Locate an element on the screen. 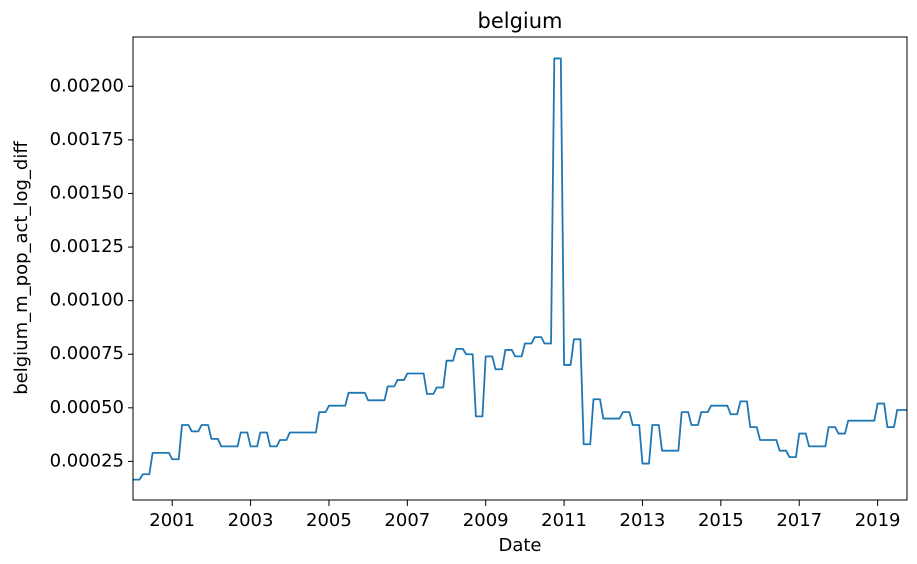  x-tick-label: 2001 is located at coordinates (172, 520).